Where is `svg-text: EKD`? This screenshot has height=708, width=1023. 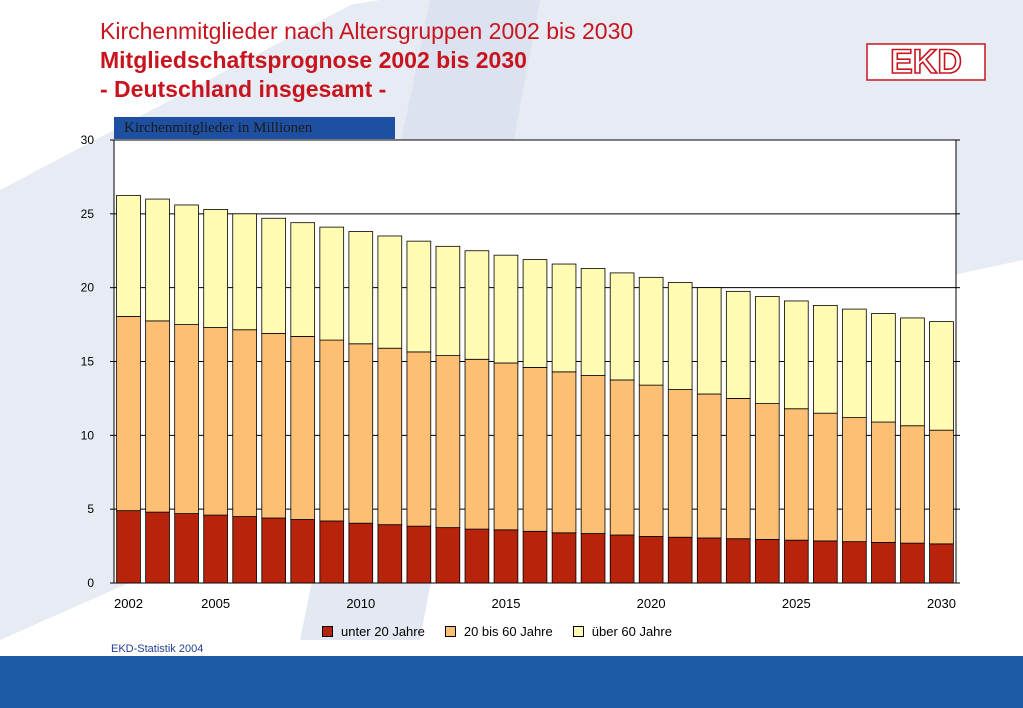 svg-text: EKD is located at coordinates (926, 62).